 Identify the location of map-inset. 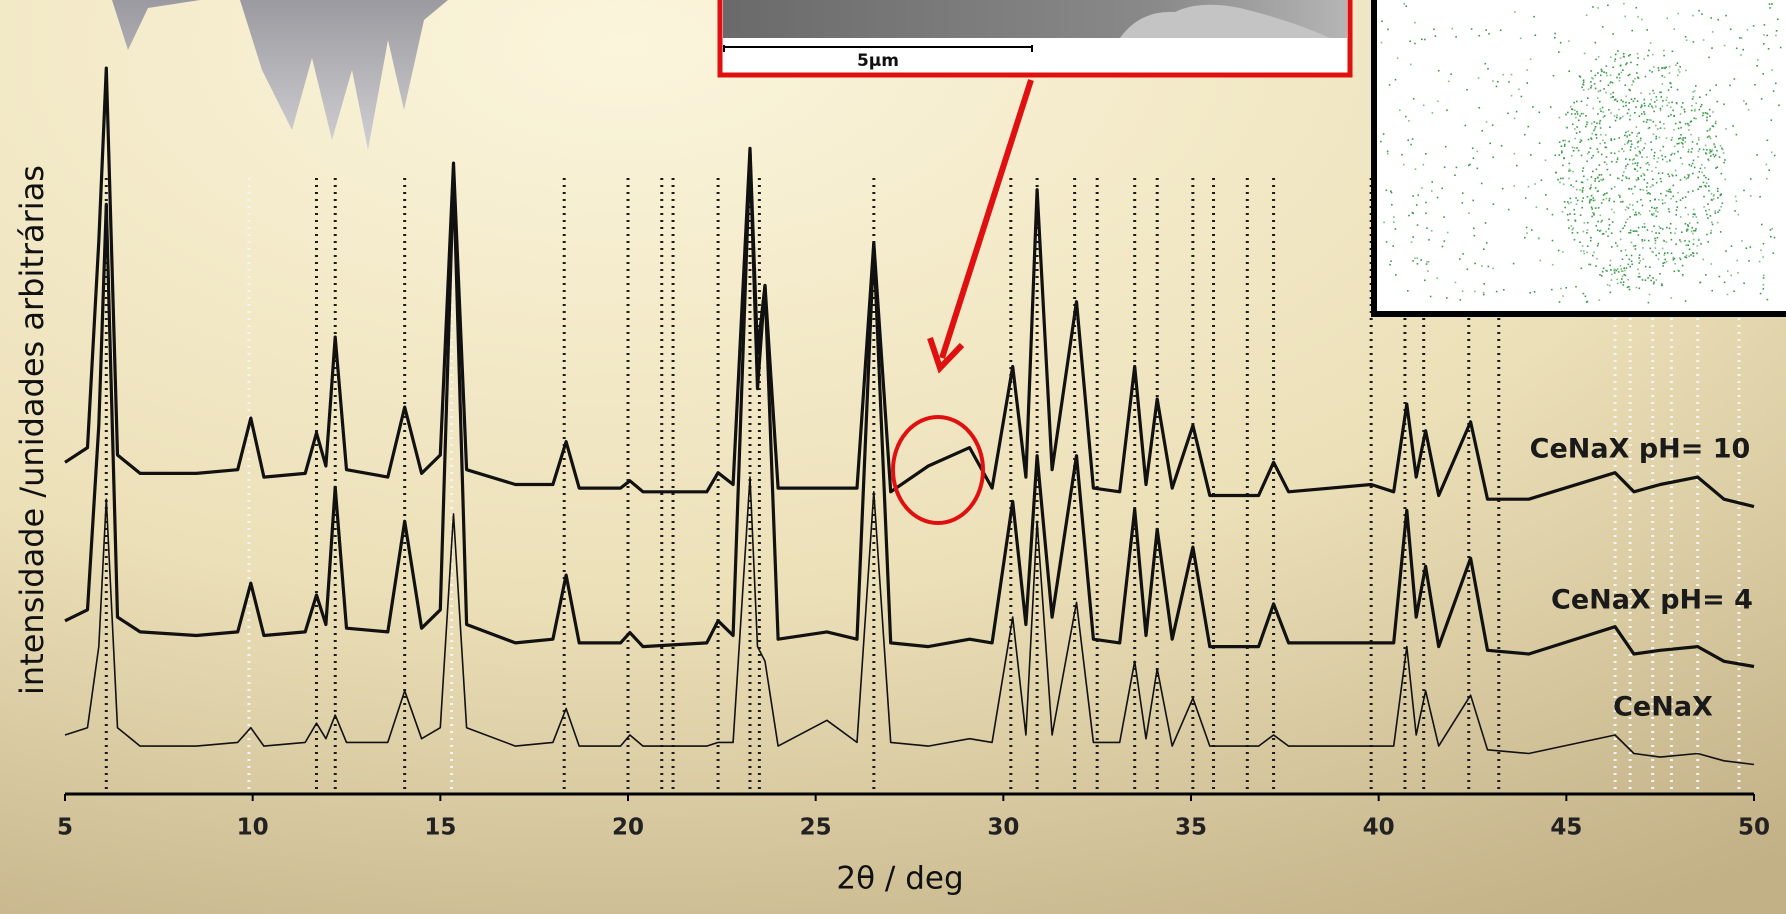
(1578, 158).